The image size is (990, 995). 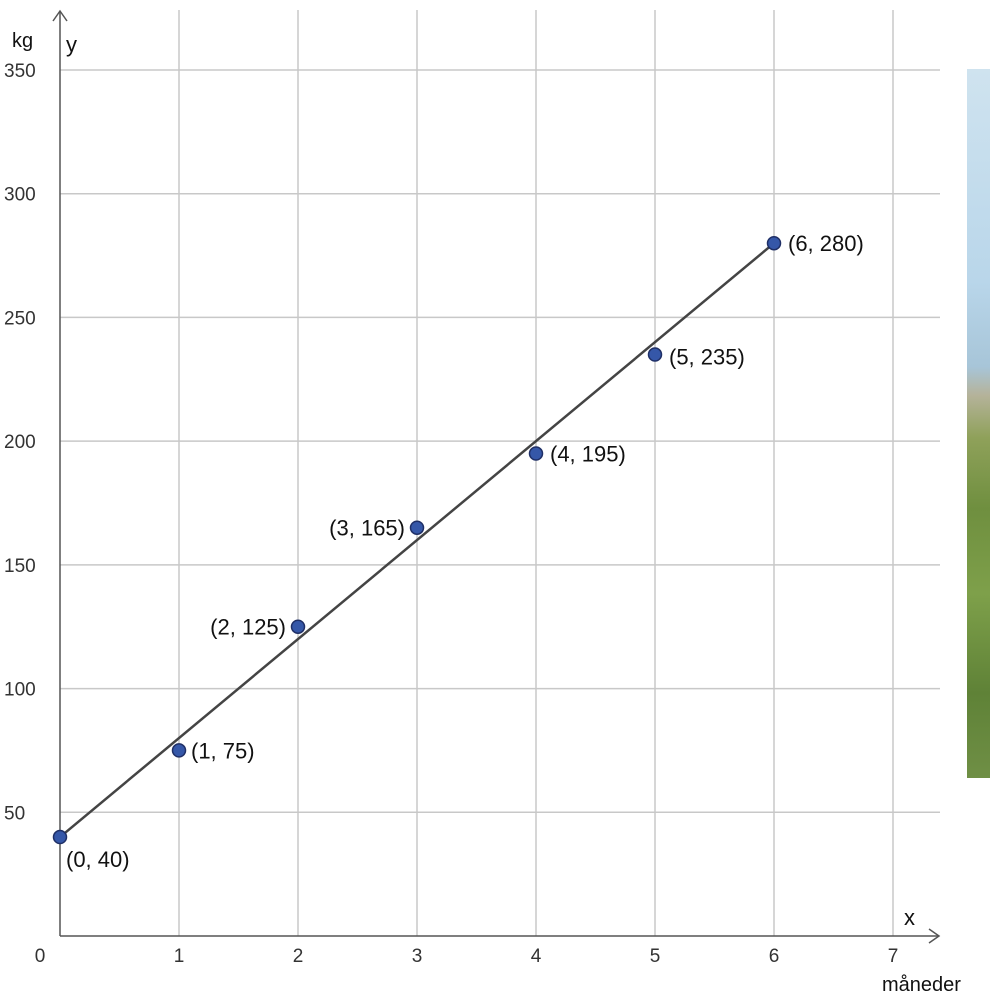 I want to click on x-tick-labels: 1 2 3 4 5 6 7, so click(x=536, y=956).